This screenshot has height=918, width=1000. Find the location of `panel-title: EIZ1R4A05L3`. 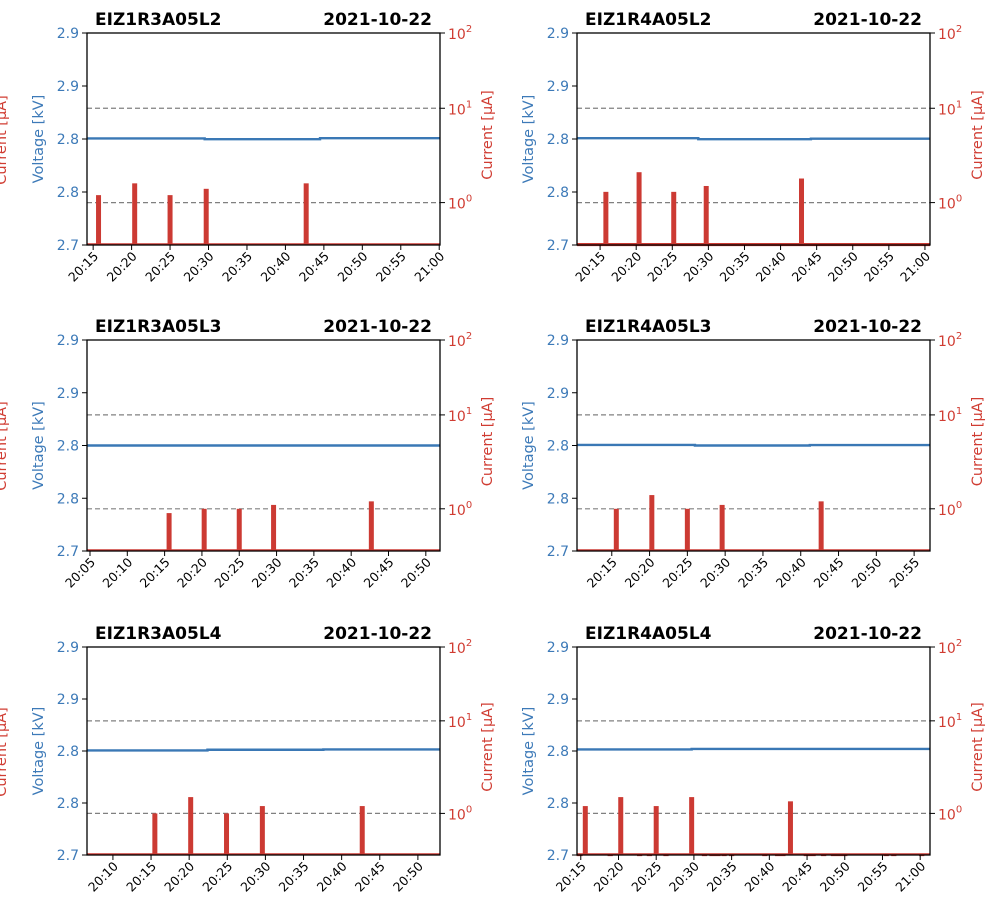

panel-title: EIZ1R4A05L3 is located at coordinates (648, 327).